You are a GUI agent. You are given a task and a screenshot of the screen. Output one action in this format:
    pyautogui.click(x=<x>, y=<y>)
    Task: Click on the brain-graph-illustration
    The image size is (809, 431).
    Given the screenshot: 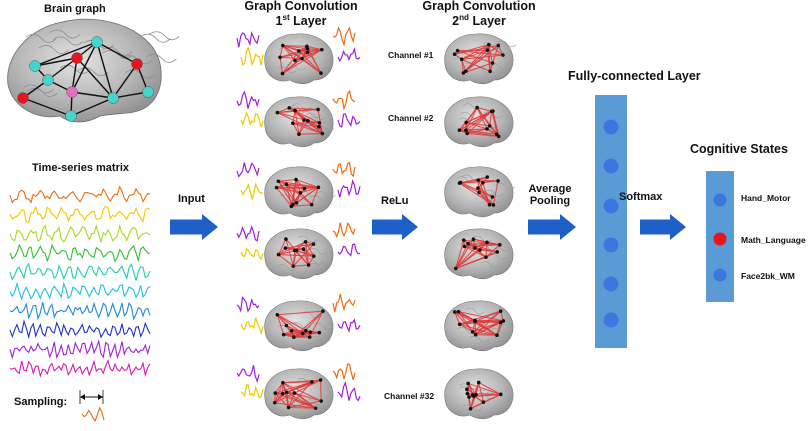 What is the action you would take?
    pyautogui.click(x=93, y=70)
    